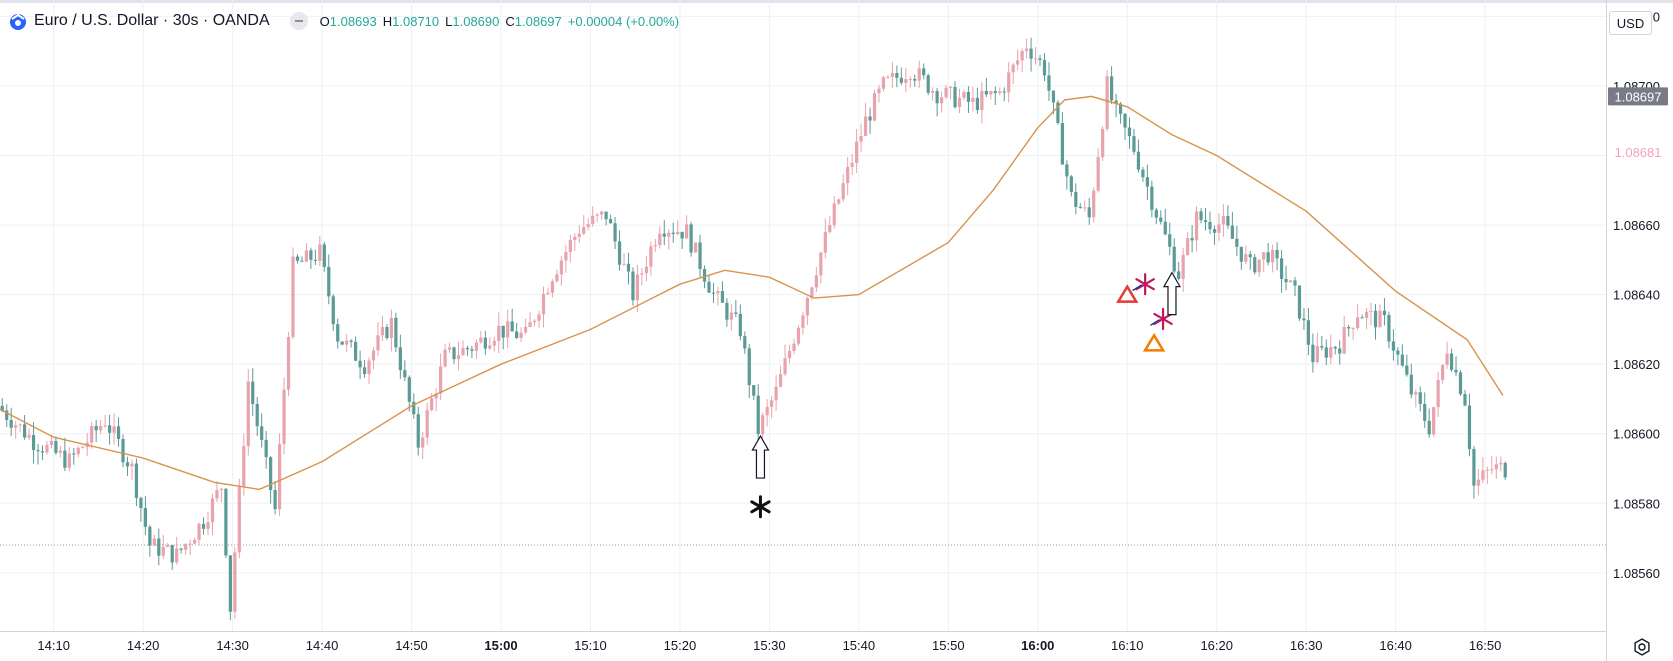 This screenshot has height=661, width=1673. What do you see at coordinates (769, 645) in the screenshot?
I see `time-label: 15:30` at bounding box center [769, 645].